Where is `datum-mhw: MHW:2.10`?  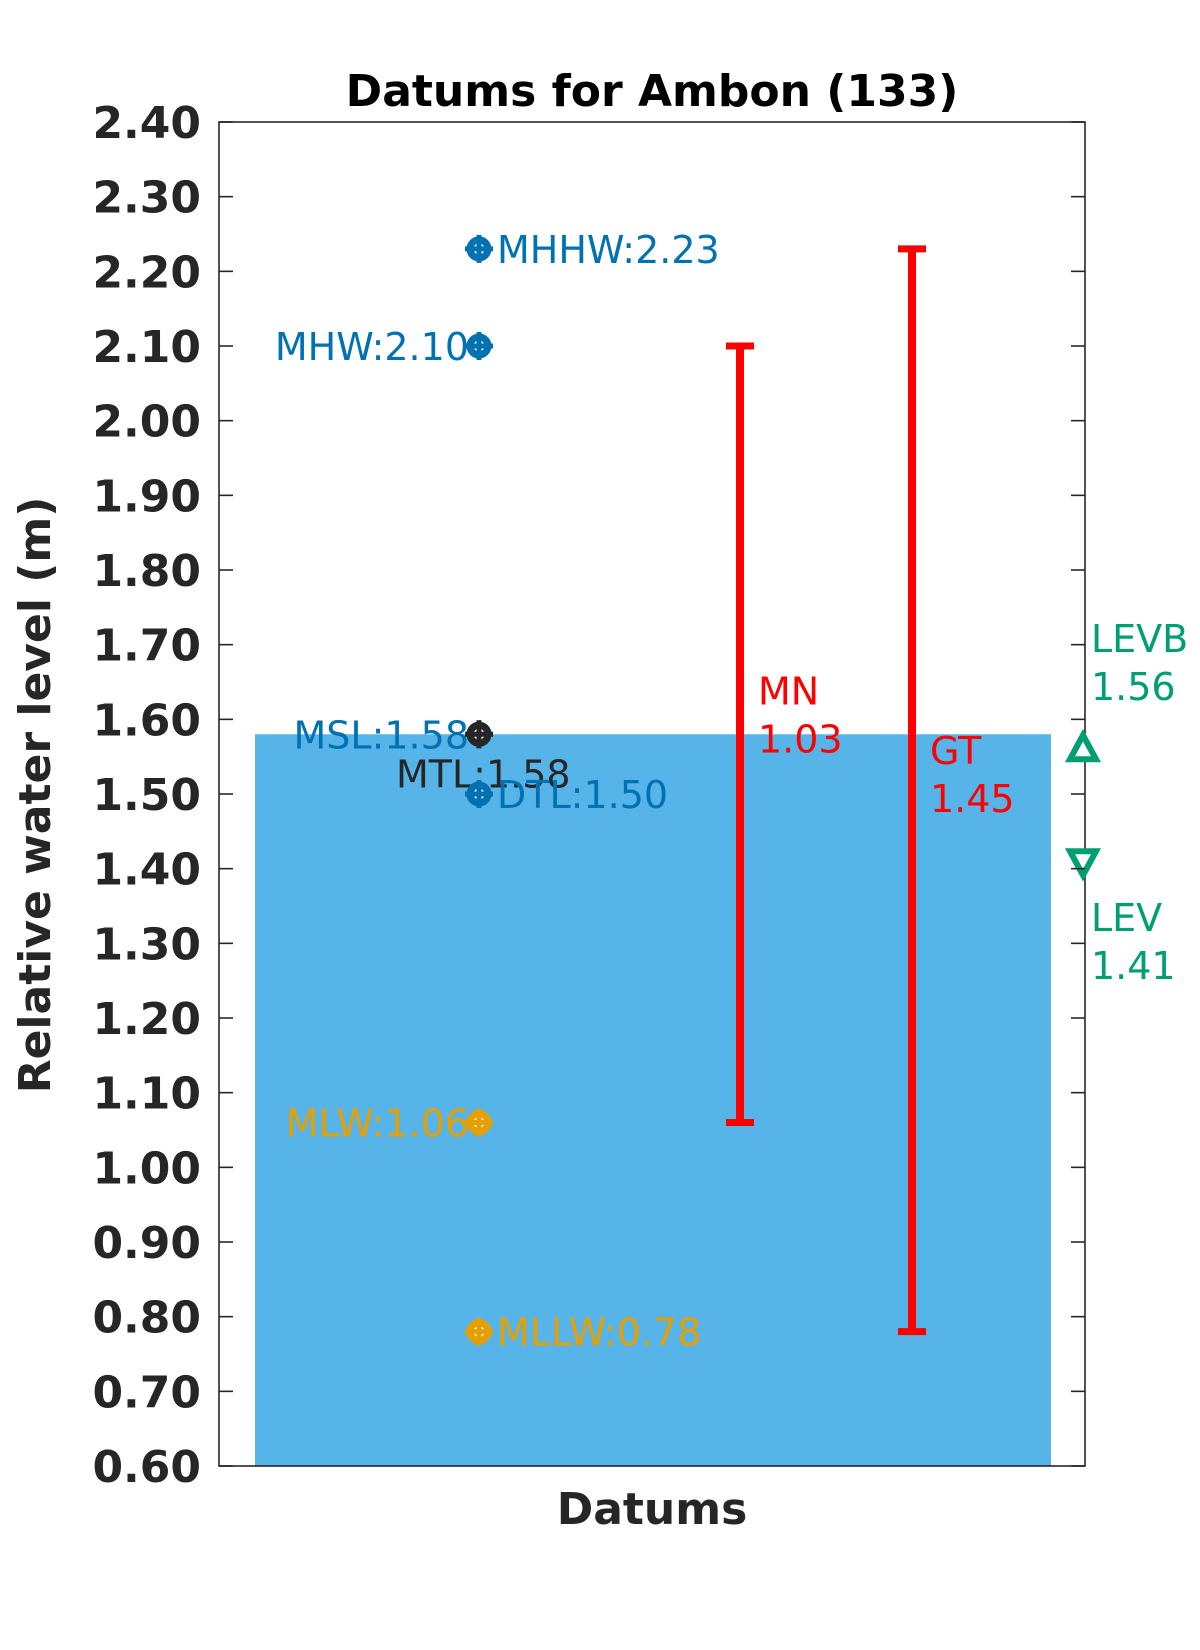 datum-mhw: MHW:2.10 is located at coordinates (384, 347).